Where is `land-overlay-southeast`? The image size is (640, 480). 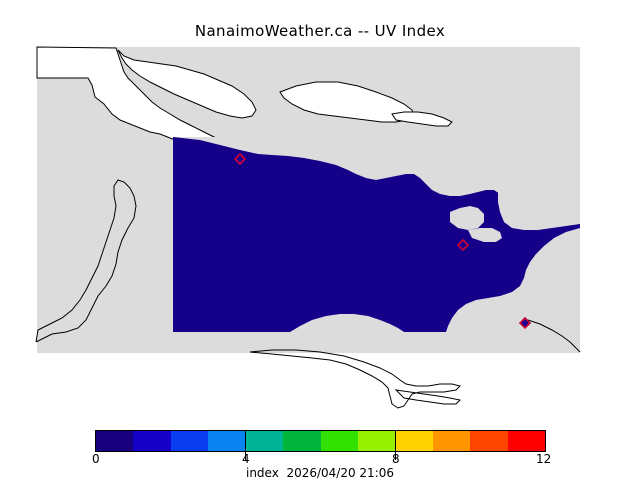
land-overlay-southeast is located at coordinates (513, 280).